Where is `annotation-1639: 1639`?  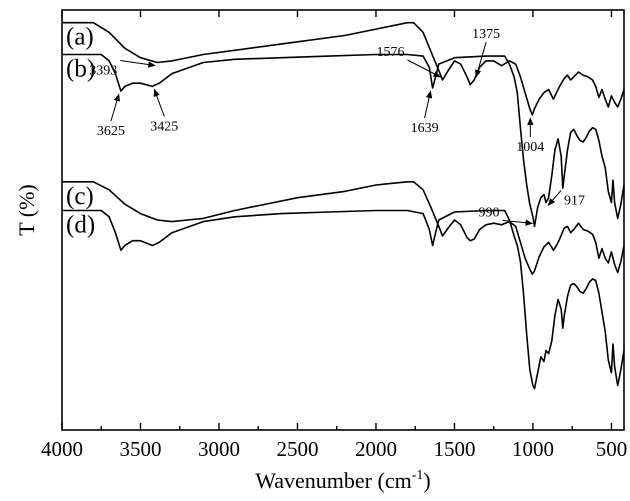
annotation-1639: 1639 is located at coordinates (425, 128).